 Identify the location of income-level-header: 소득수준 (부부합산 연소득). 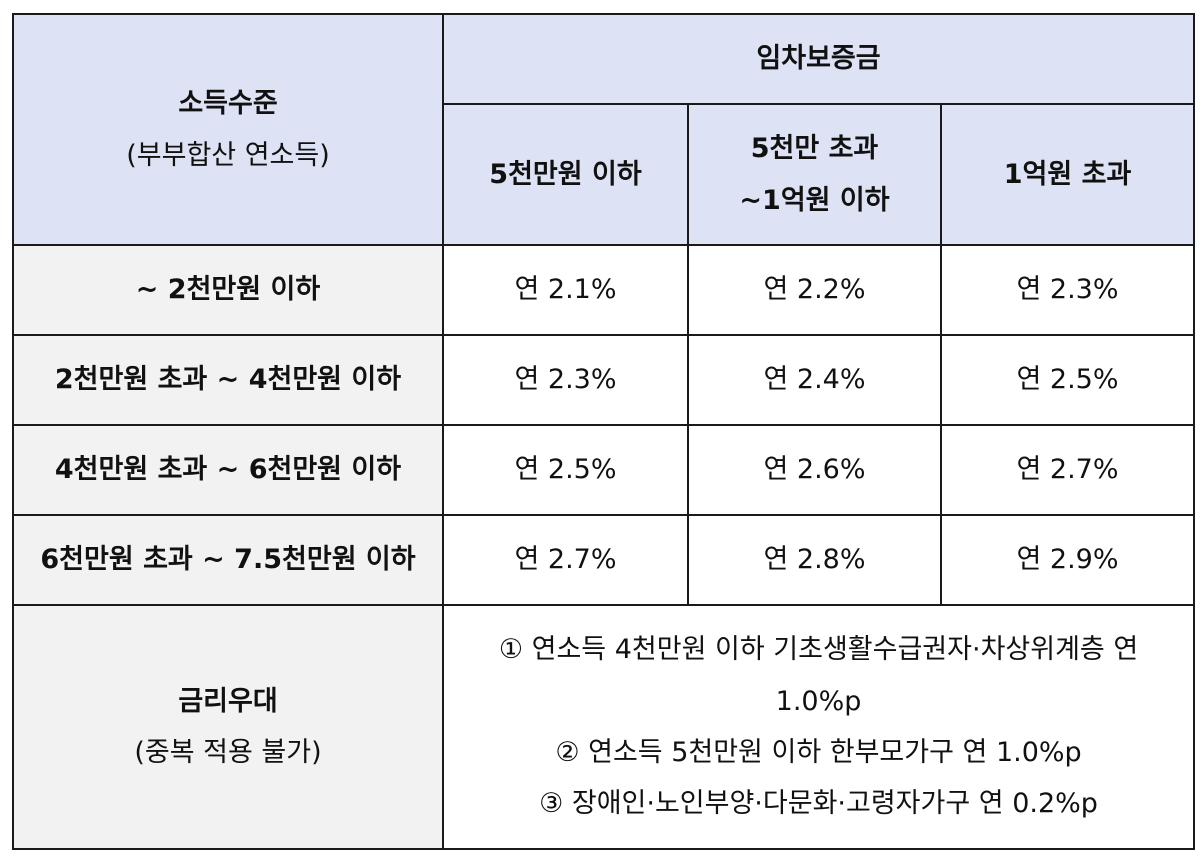
(228, 129).